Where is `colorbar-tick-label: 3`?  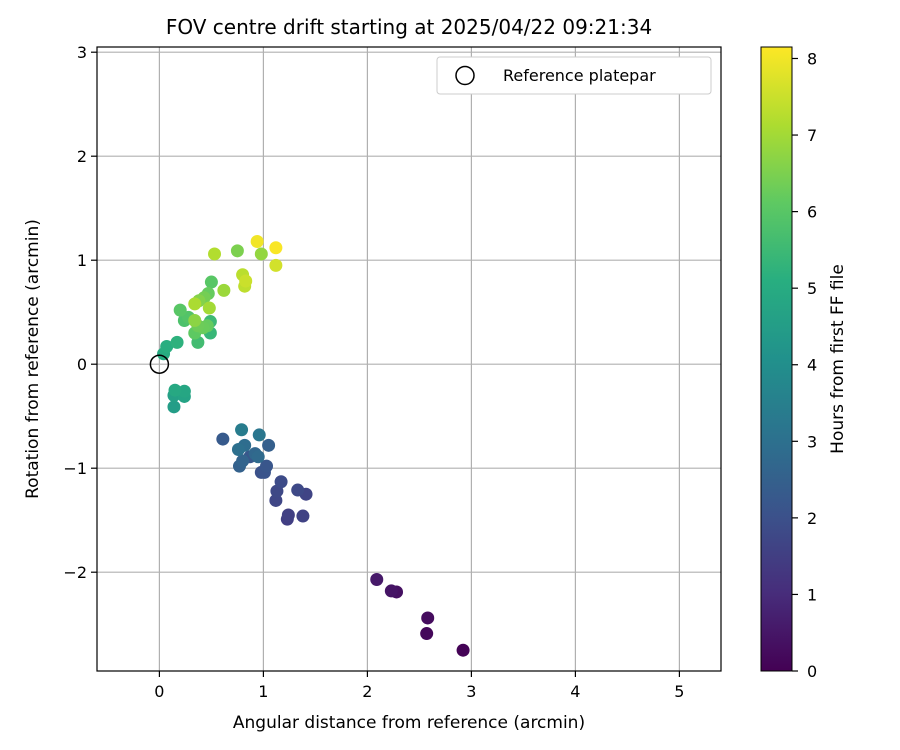 colorbar-tick-label: 3 is located at coordinates (812, 441).